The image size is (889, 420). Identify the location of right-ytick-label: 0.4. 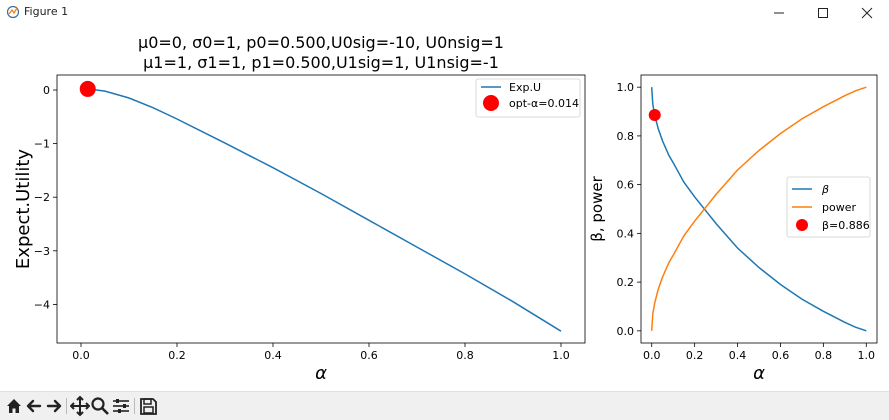
(626, 233).